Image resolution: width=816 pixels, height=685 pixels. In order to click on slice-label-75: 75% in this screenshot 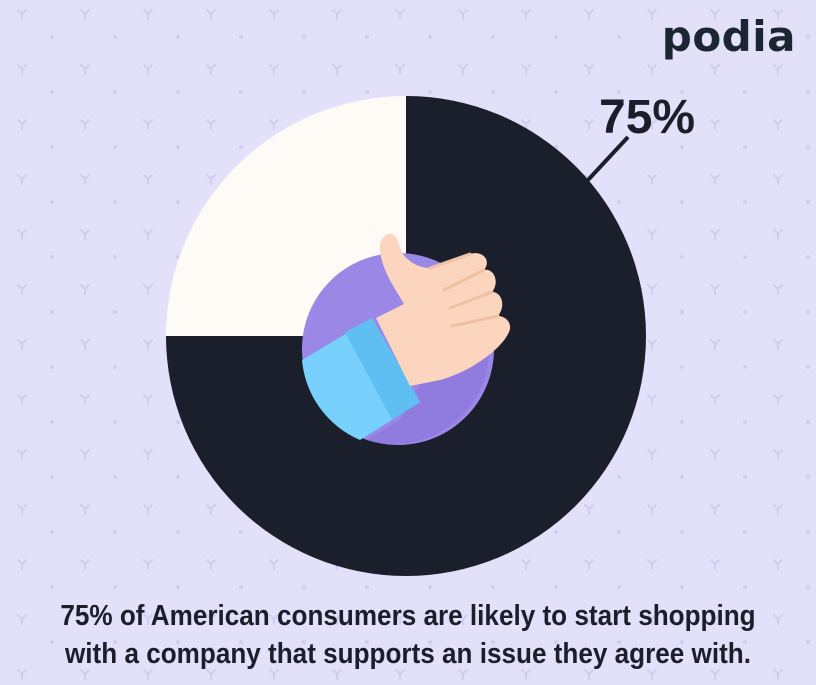, I will do `click(647, 117)`.